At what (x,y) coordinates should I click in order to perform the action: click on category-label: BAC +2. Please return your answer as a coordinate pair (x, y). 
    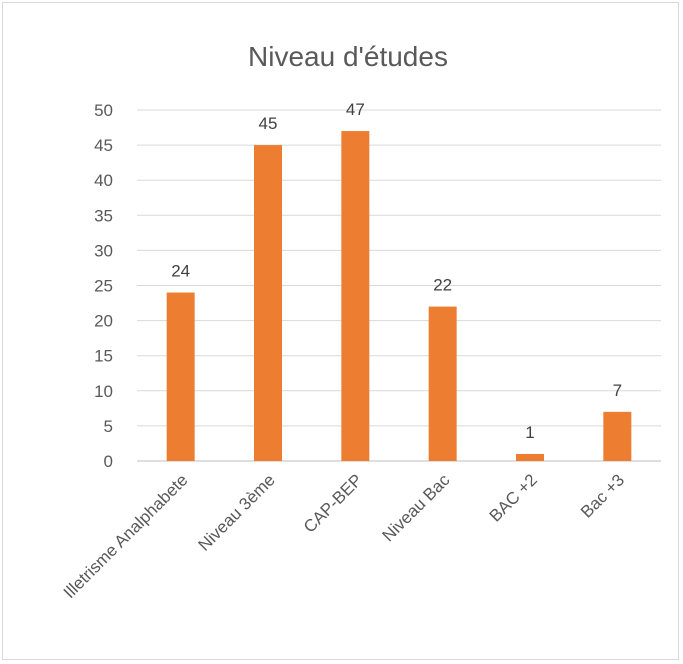
    Looking at the image, I should click on (513, 497).